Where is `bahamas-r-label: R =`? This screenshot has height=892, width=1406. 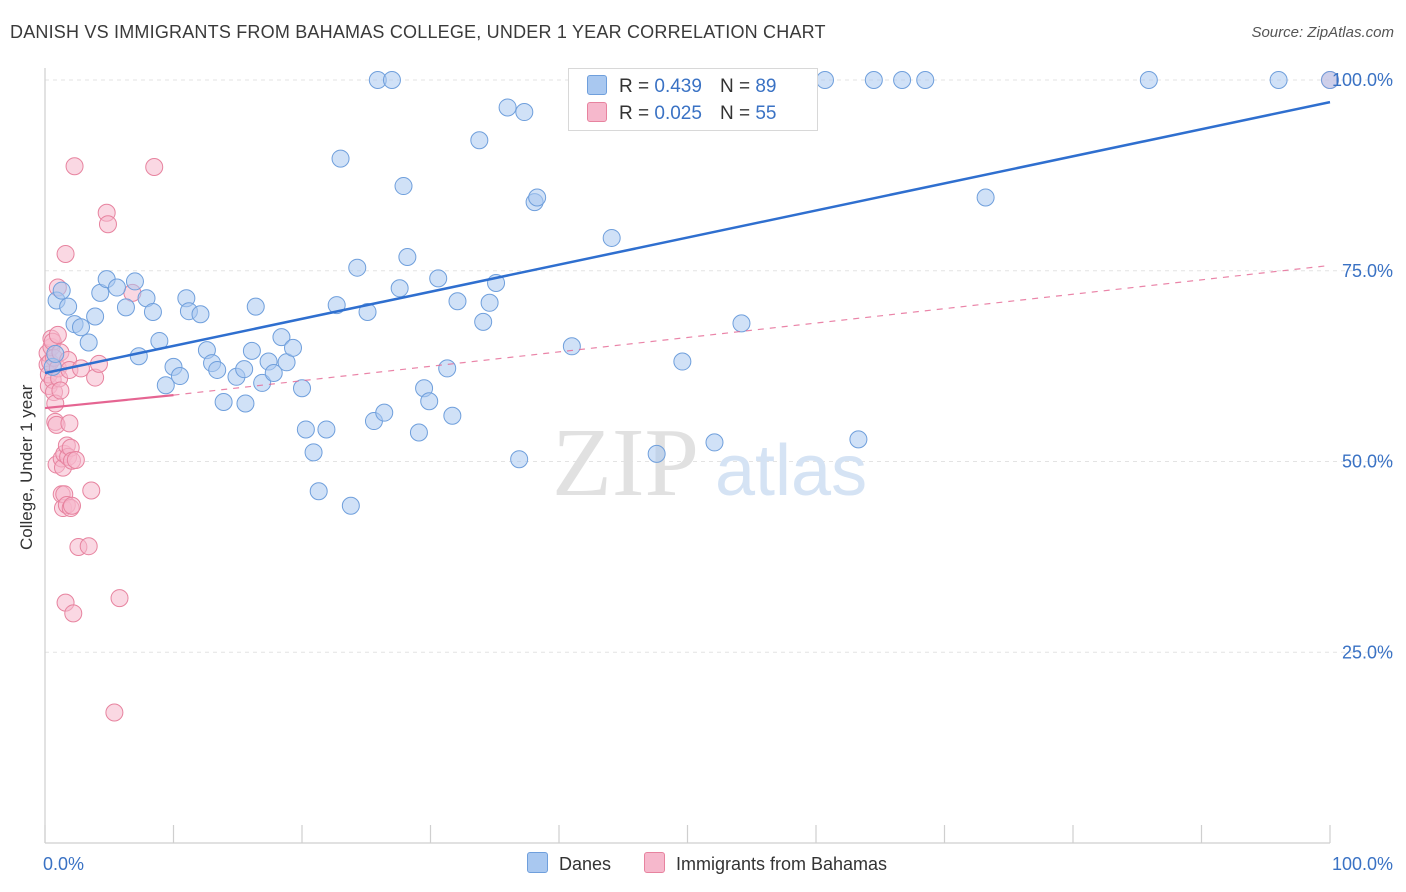 bahamas-r-label: R = is located at coordinates (634, 113).